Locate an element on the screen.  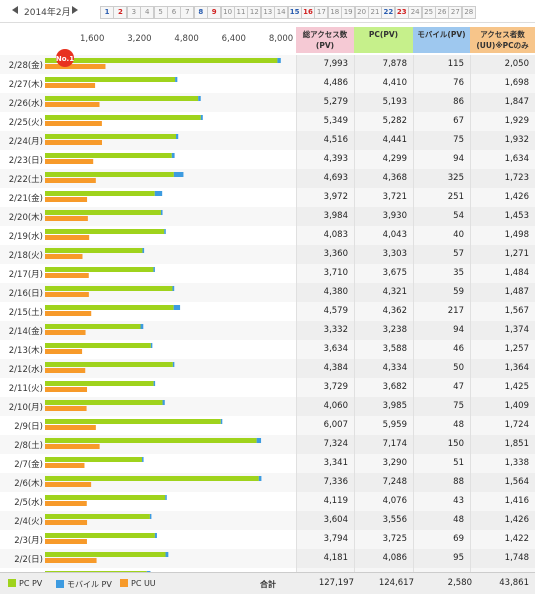
total-pv-sum: 127,197 is located at coordinates (336, 583).